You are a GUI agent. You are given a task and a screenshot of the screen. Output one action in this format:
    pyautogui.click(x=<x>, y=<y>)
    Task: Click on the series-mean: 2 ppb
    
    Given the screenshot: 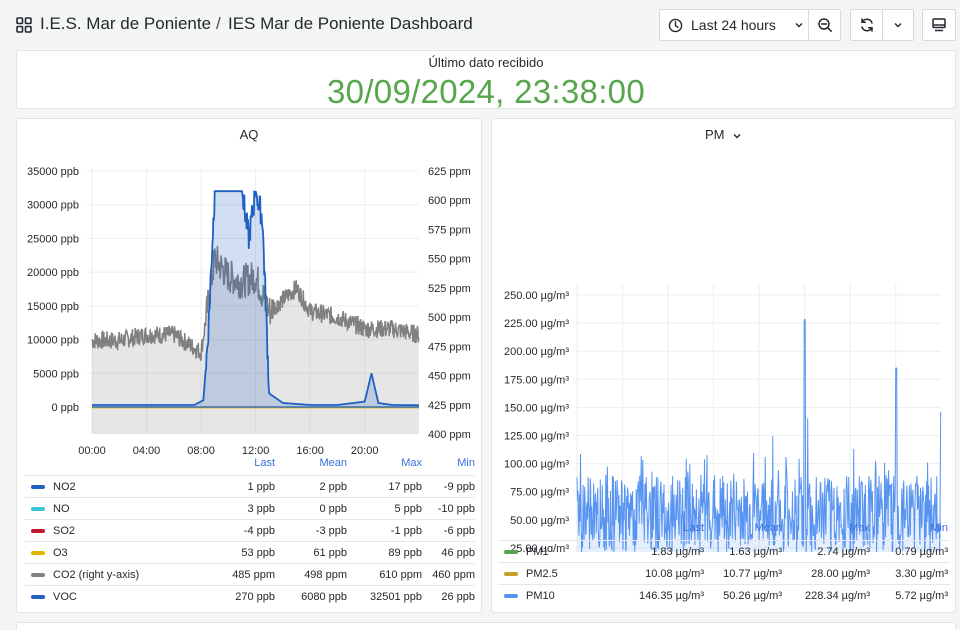 What is the action you would take?
    pyautogui.click(x=333, y=487)
    